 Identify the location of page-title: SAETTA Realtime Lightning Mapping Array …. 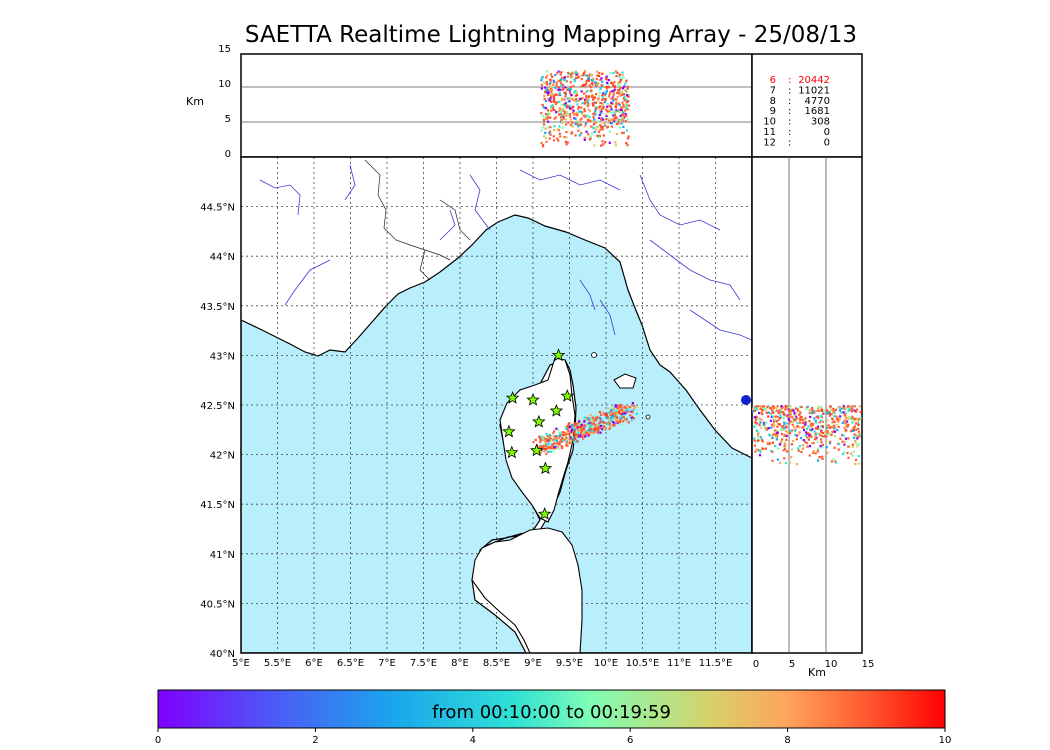
(551, 35).